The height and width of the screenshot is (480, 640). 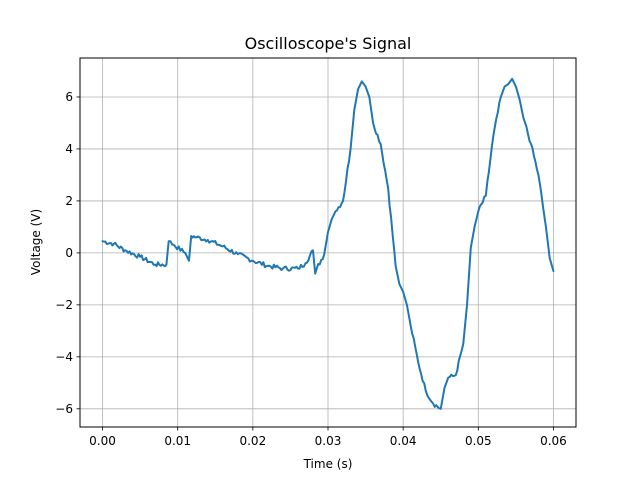 What do you see at coordinates (69, 97) in the screenshot?
I see `y-tick-label: 6` at bounding box center [69, 97].